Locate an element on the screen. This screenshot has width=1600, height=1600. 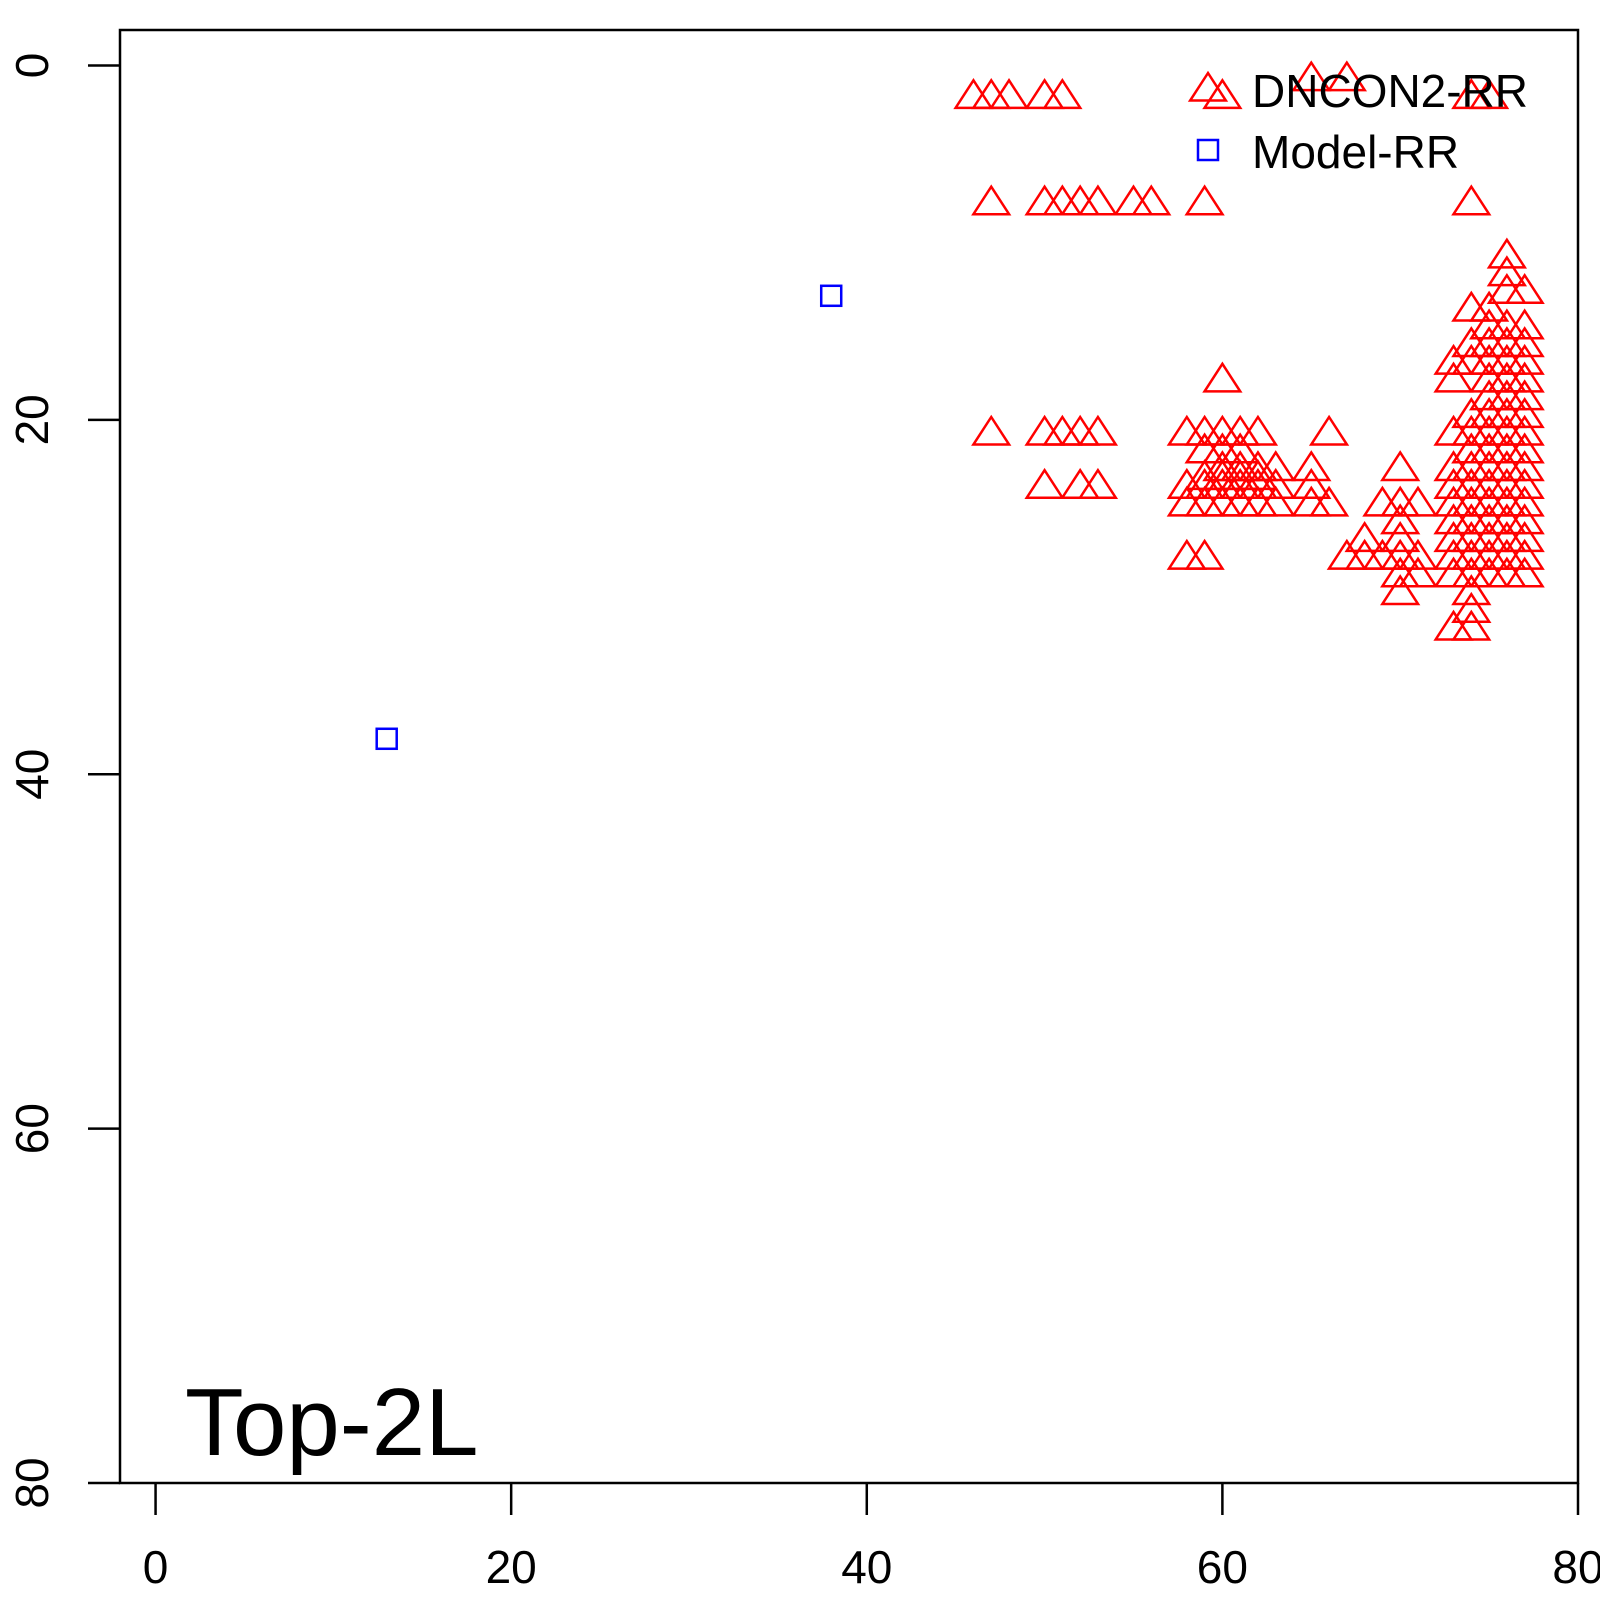
x-tick-label: 20 is located at coordinates (511, 1567).